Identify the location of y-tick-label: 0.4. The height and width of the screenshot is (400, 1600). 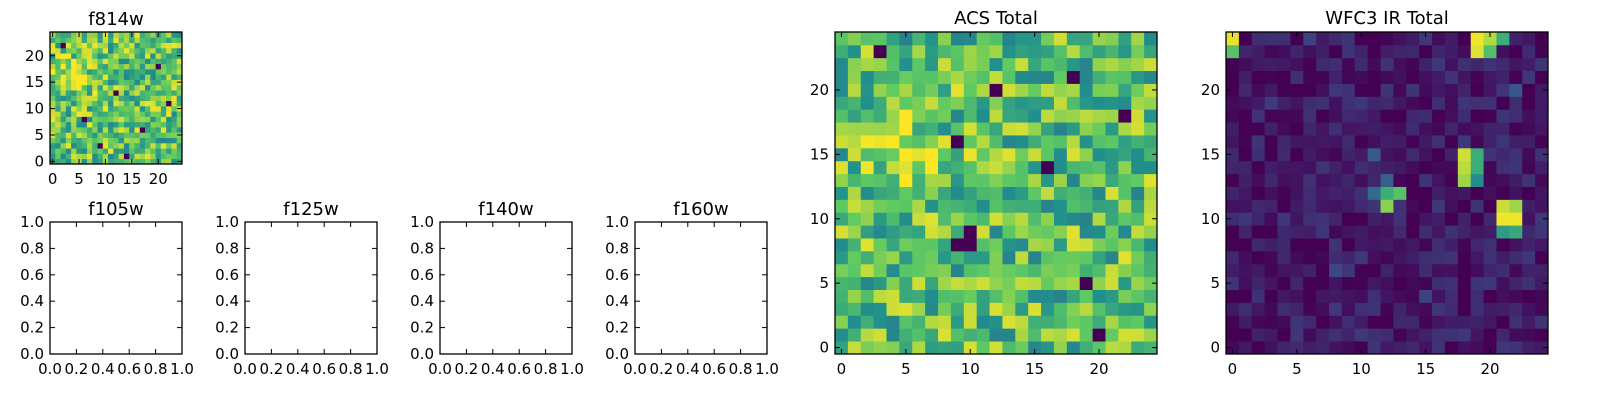
(617, 301).